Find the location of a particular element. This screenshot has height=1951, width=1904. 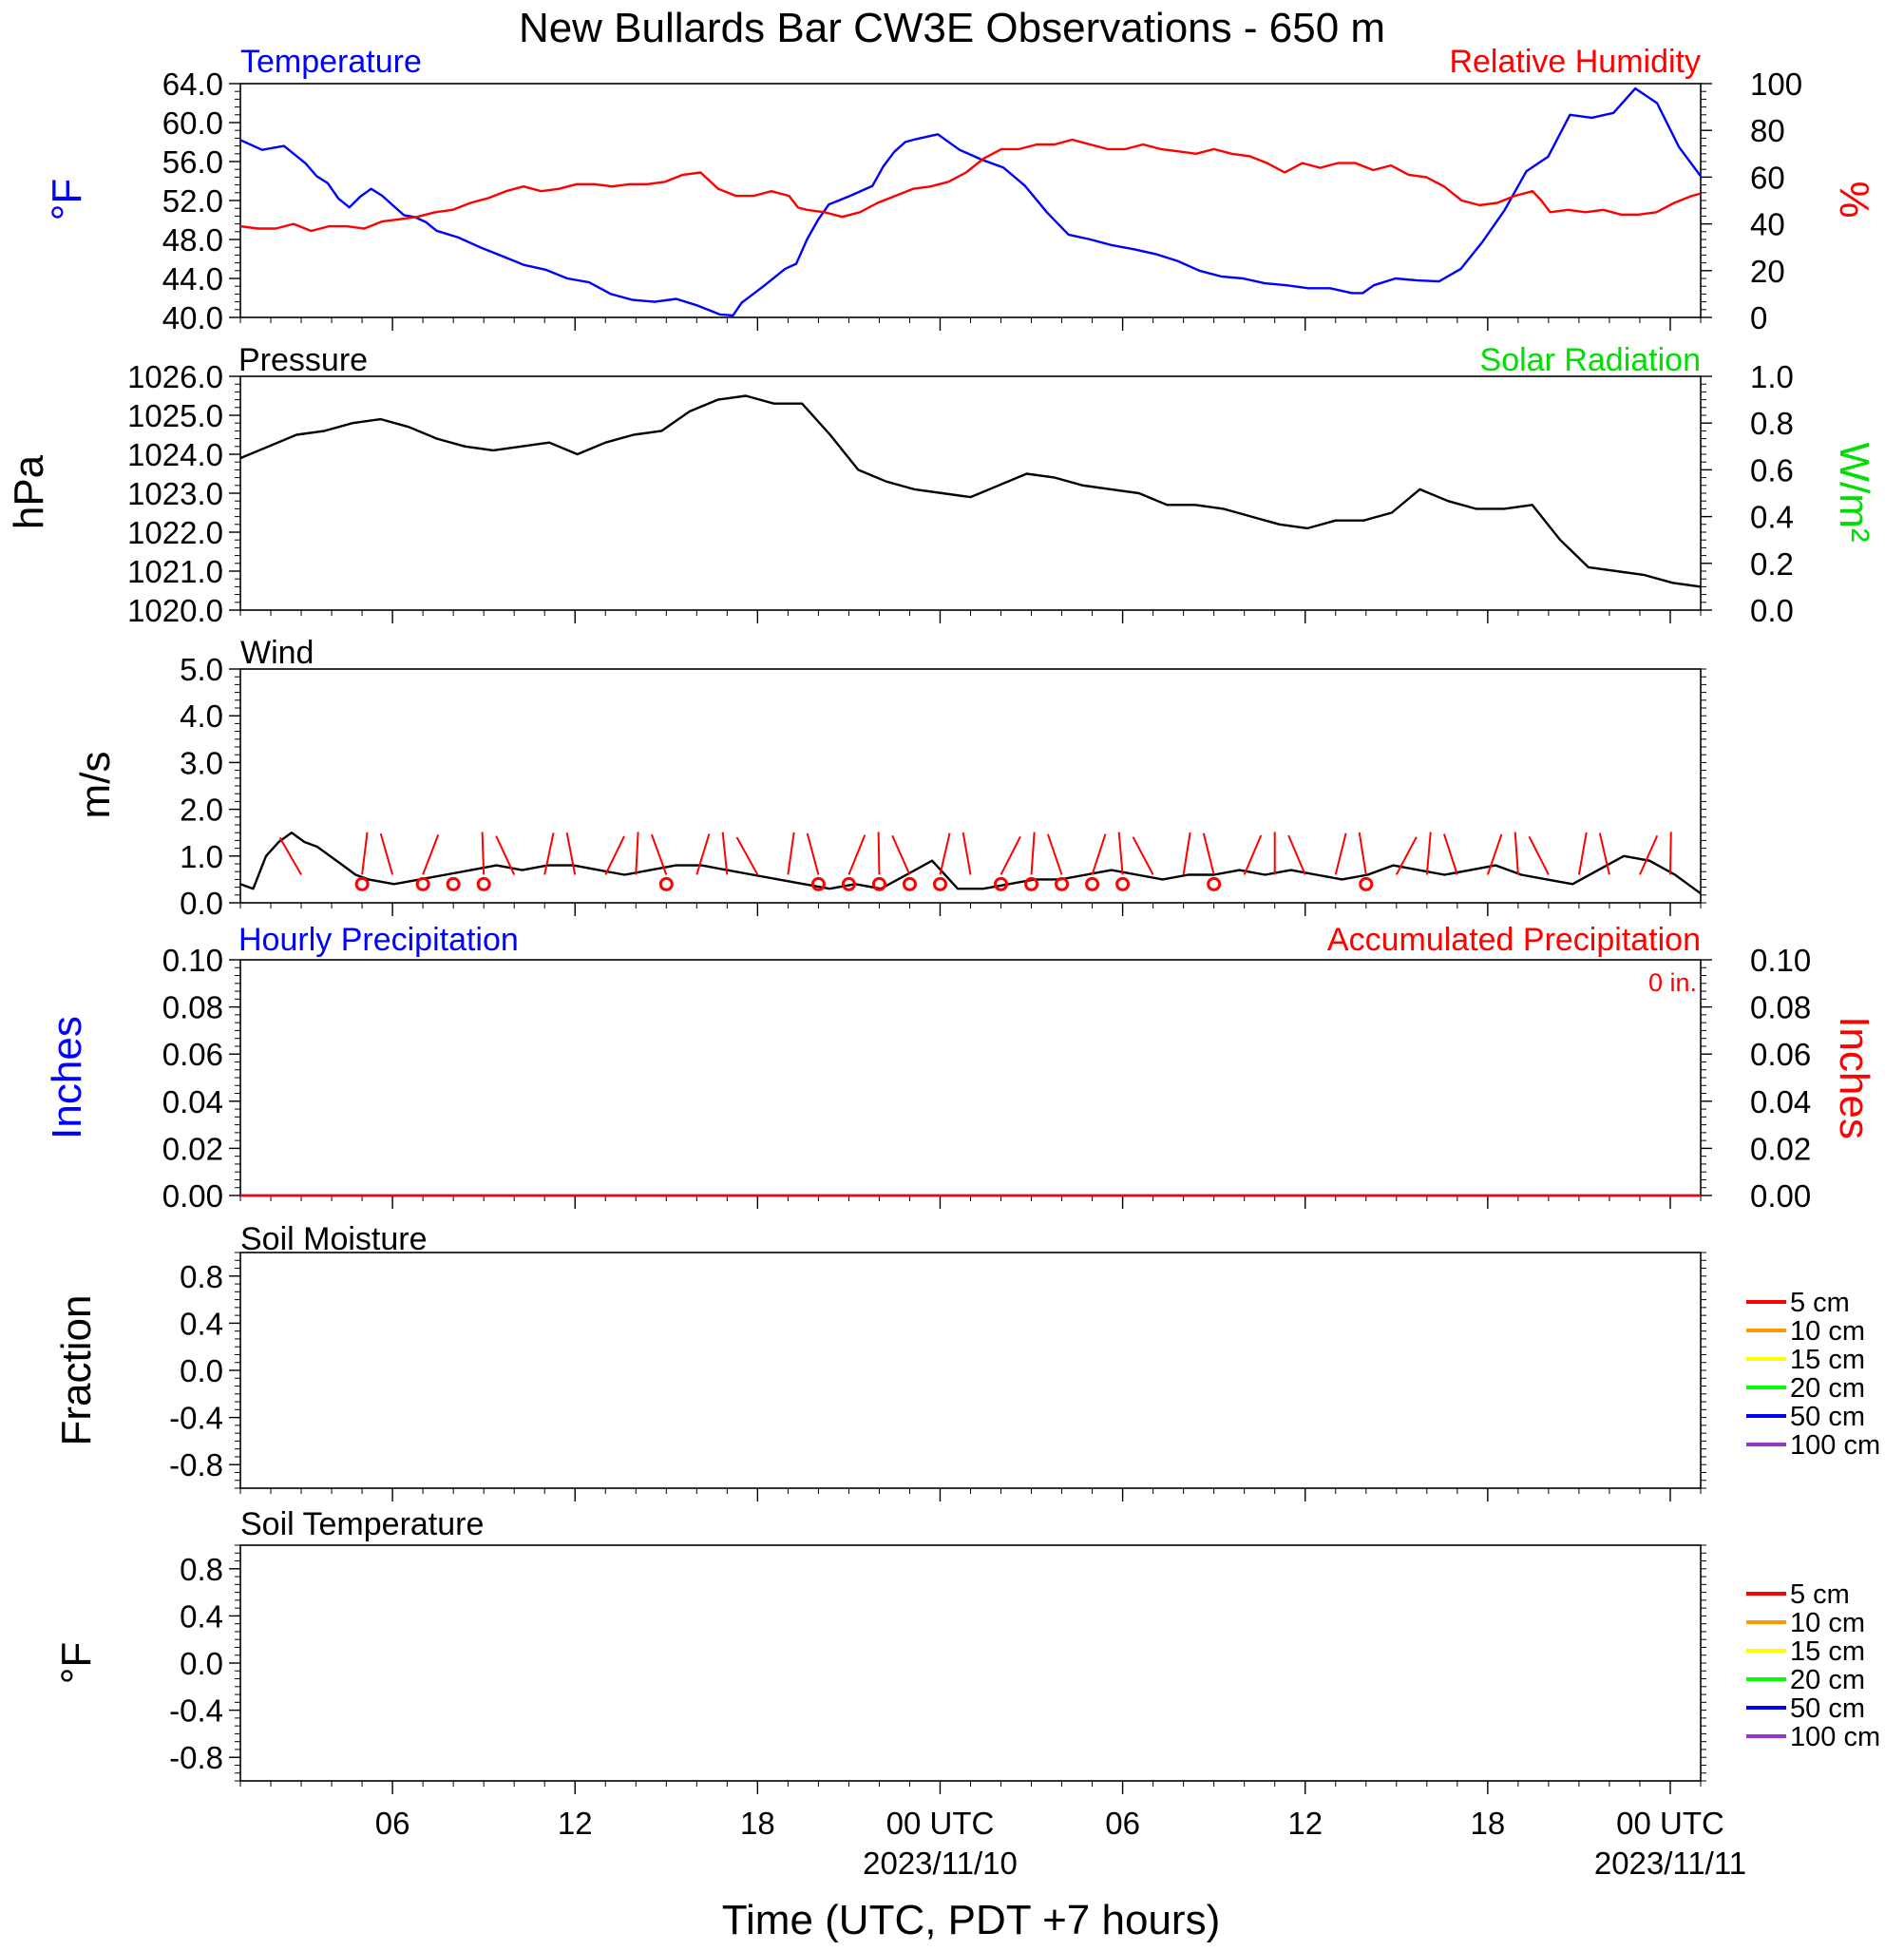

hourly-precip-title: Hourly Precipitation is located at coordinates (378, 940).